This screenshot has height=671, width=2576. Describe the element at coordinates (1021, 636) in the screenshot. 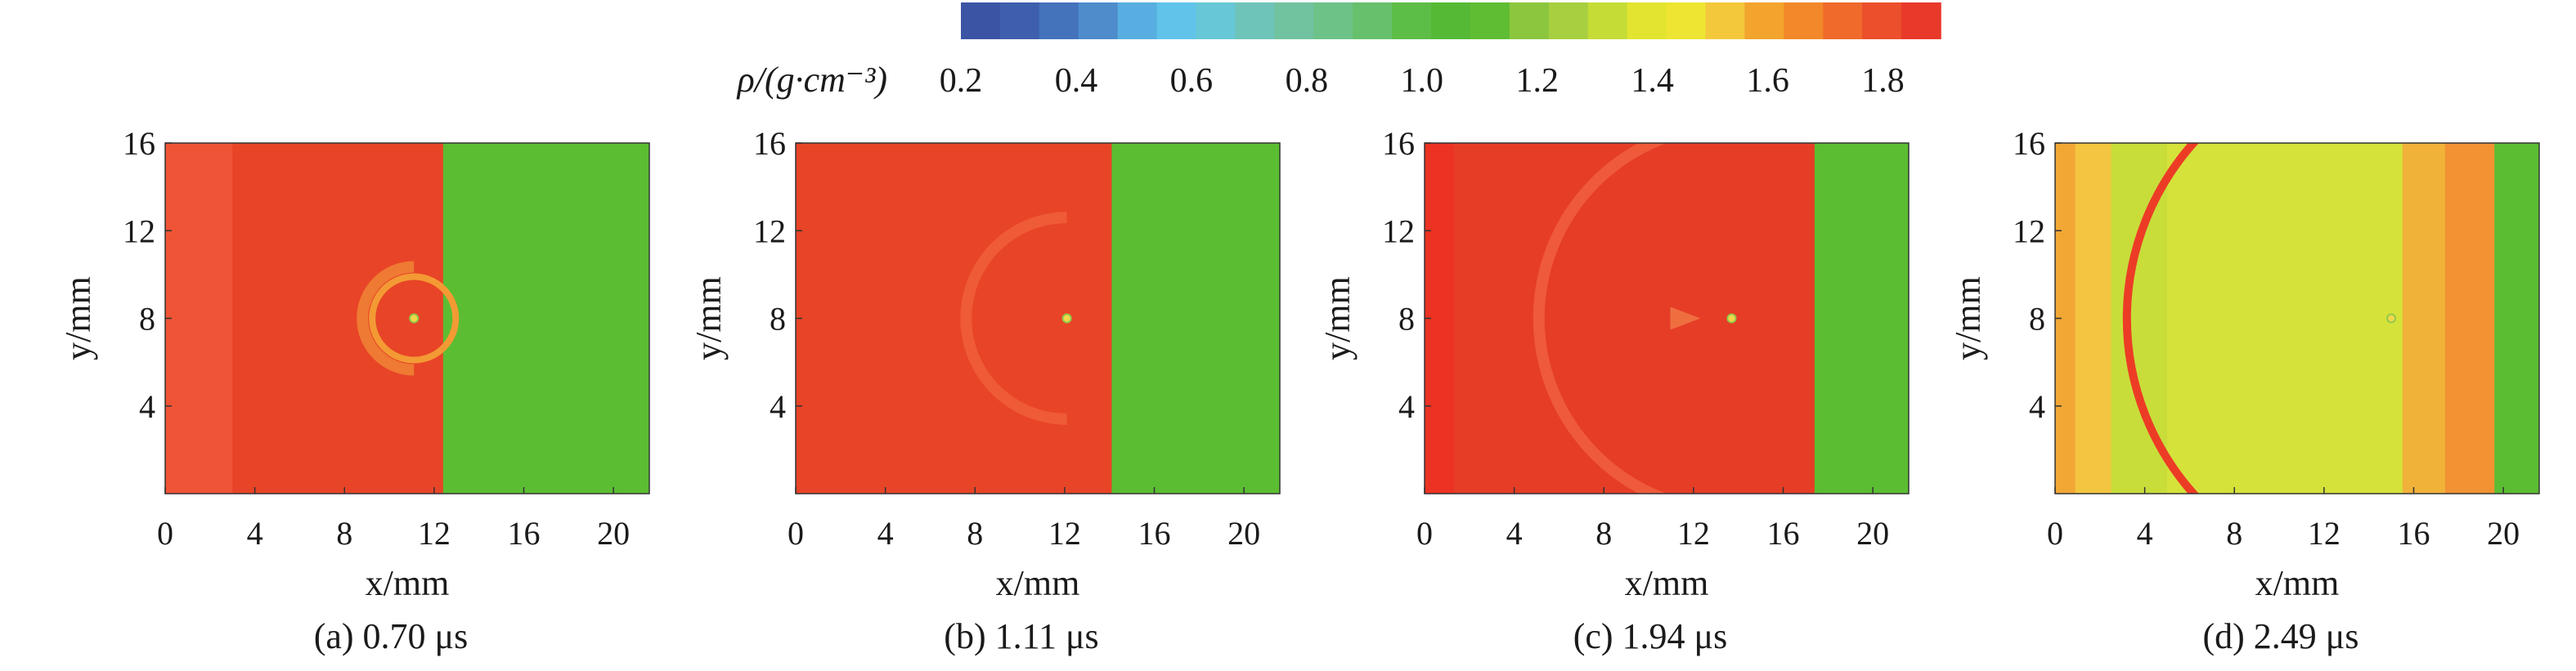

I see `panel-caption: (b) 1.11 μs` at that location.